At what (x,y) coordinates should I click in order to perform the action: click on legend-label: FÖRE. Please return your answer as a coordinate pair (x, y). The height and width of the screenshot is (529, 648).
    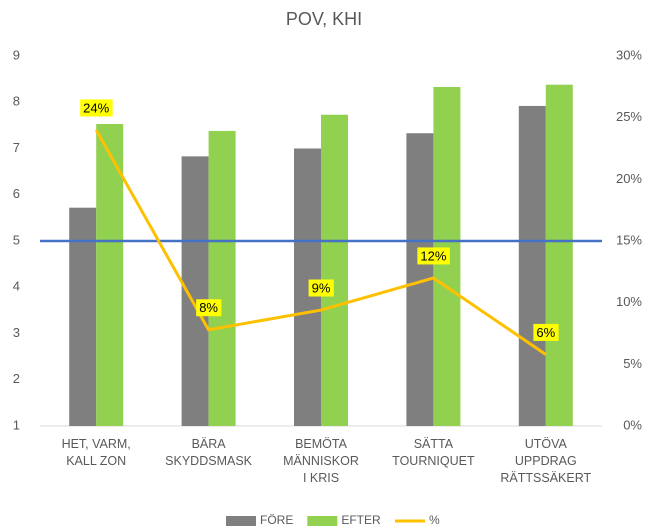
    Looking at the image, I should click on (276, 520).